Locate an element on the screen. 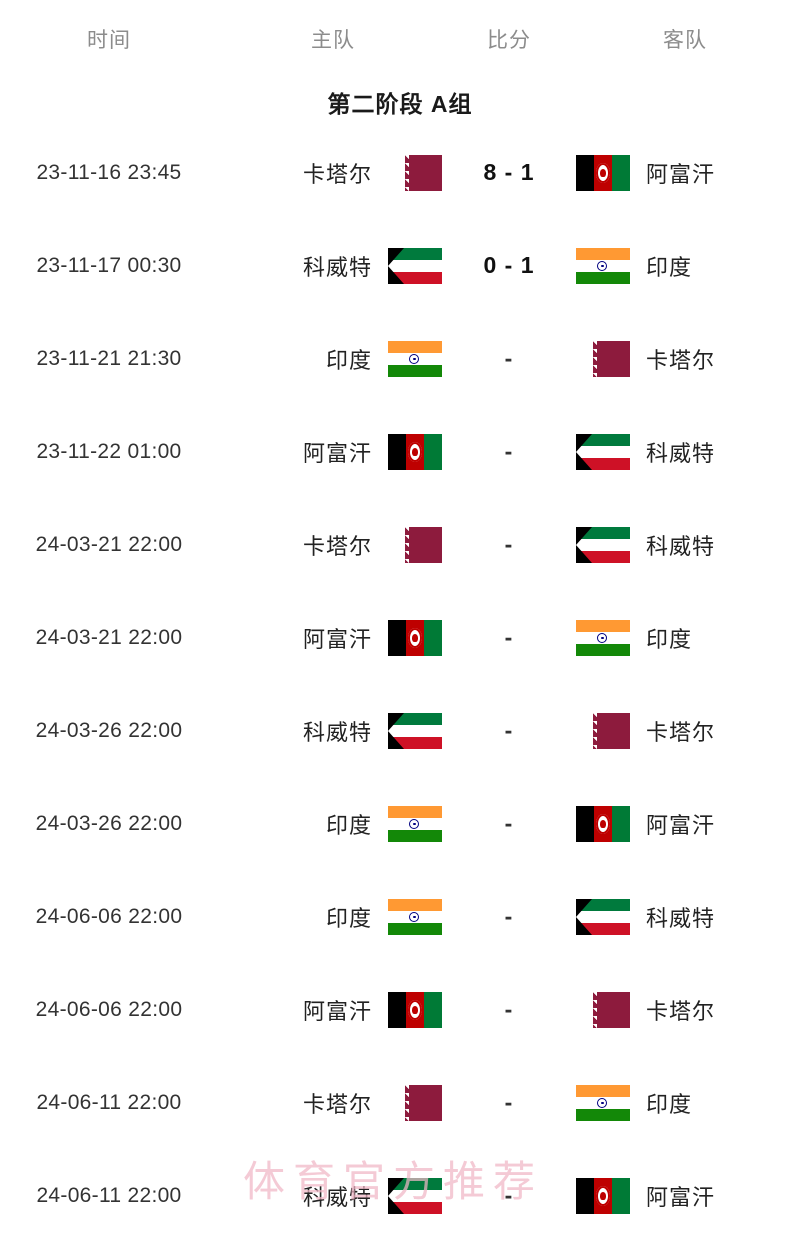 The image size is (800, 1242). table-row: 24-06-11 22:00 科威特 - 阿富汗 is located at coordinates (400, 1195).